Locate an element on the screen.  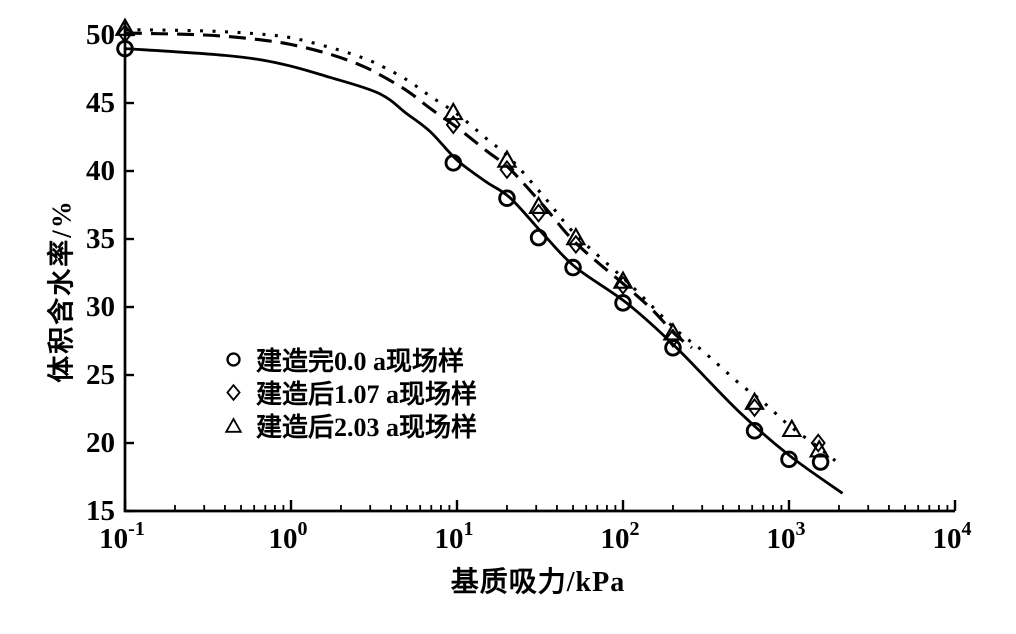
y-tick-label: 45 is located at coordinates (100, 103).